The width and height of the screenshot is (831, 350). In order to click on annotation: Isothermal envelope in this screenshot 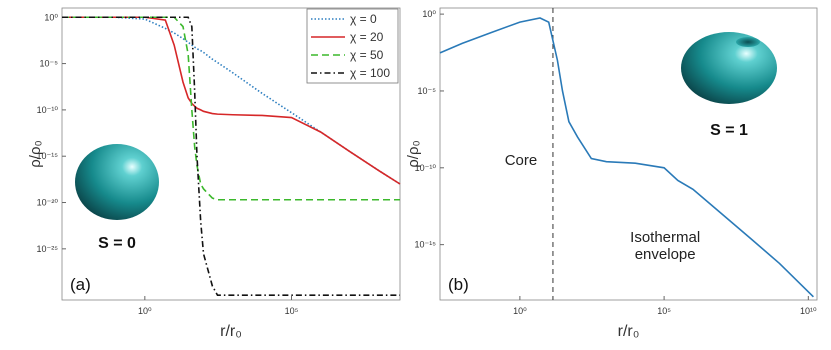, I will do `click(665, 246)`.